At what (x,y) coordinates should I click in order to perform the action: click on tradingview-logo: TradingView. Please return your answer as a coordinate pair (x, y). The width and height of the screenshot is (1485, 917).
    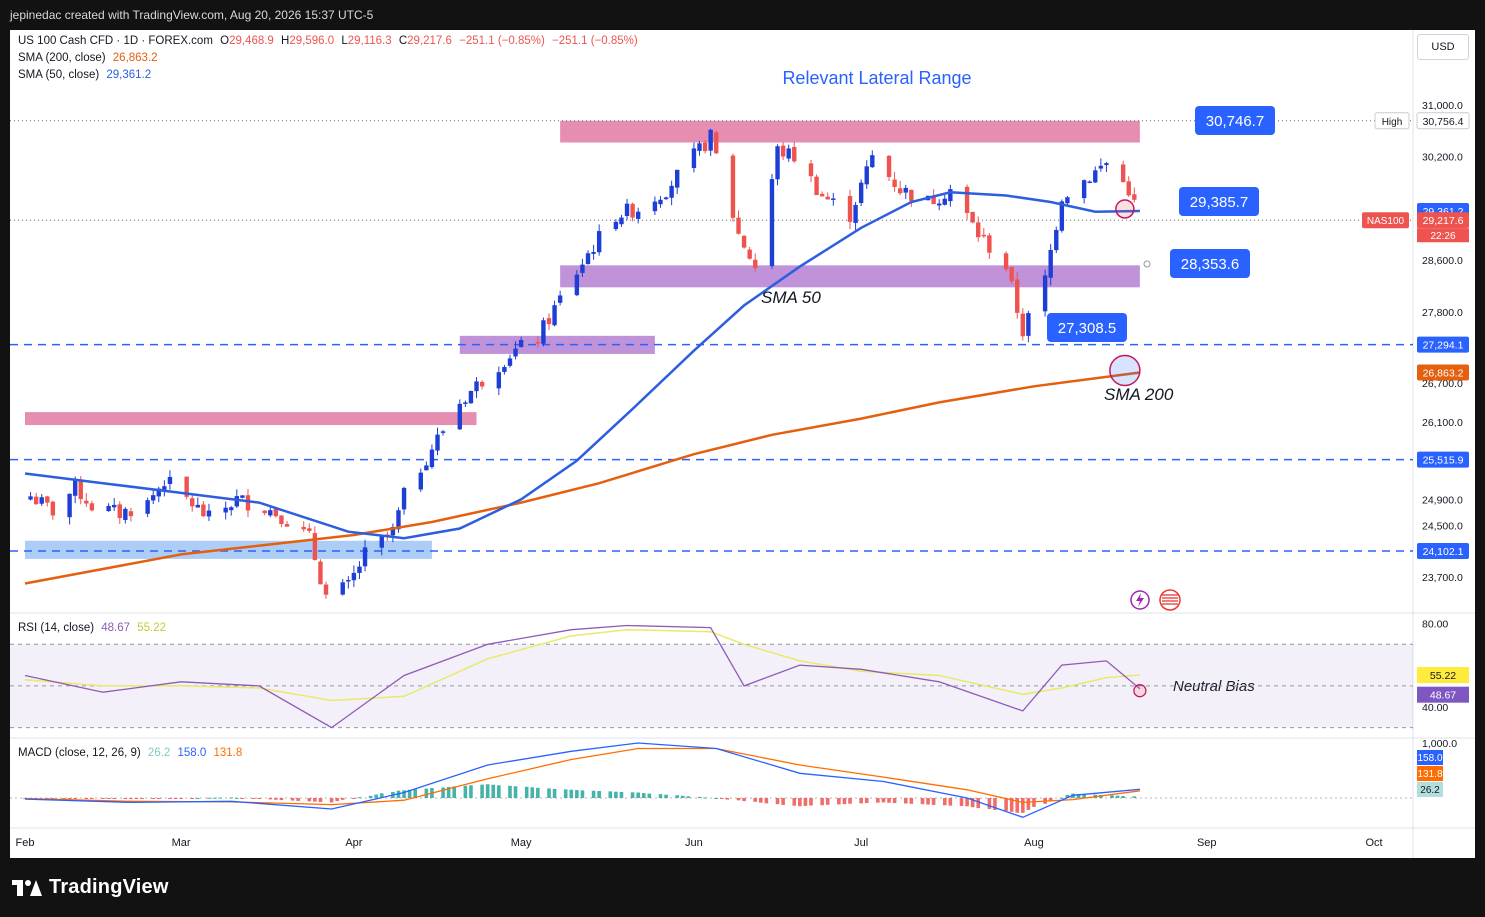
    Looking at the image, I should click on (90, 887).